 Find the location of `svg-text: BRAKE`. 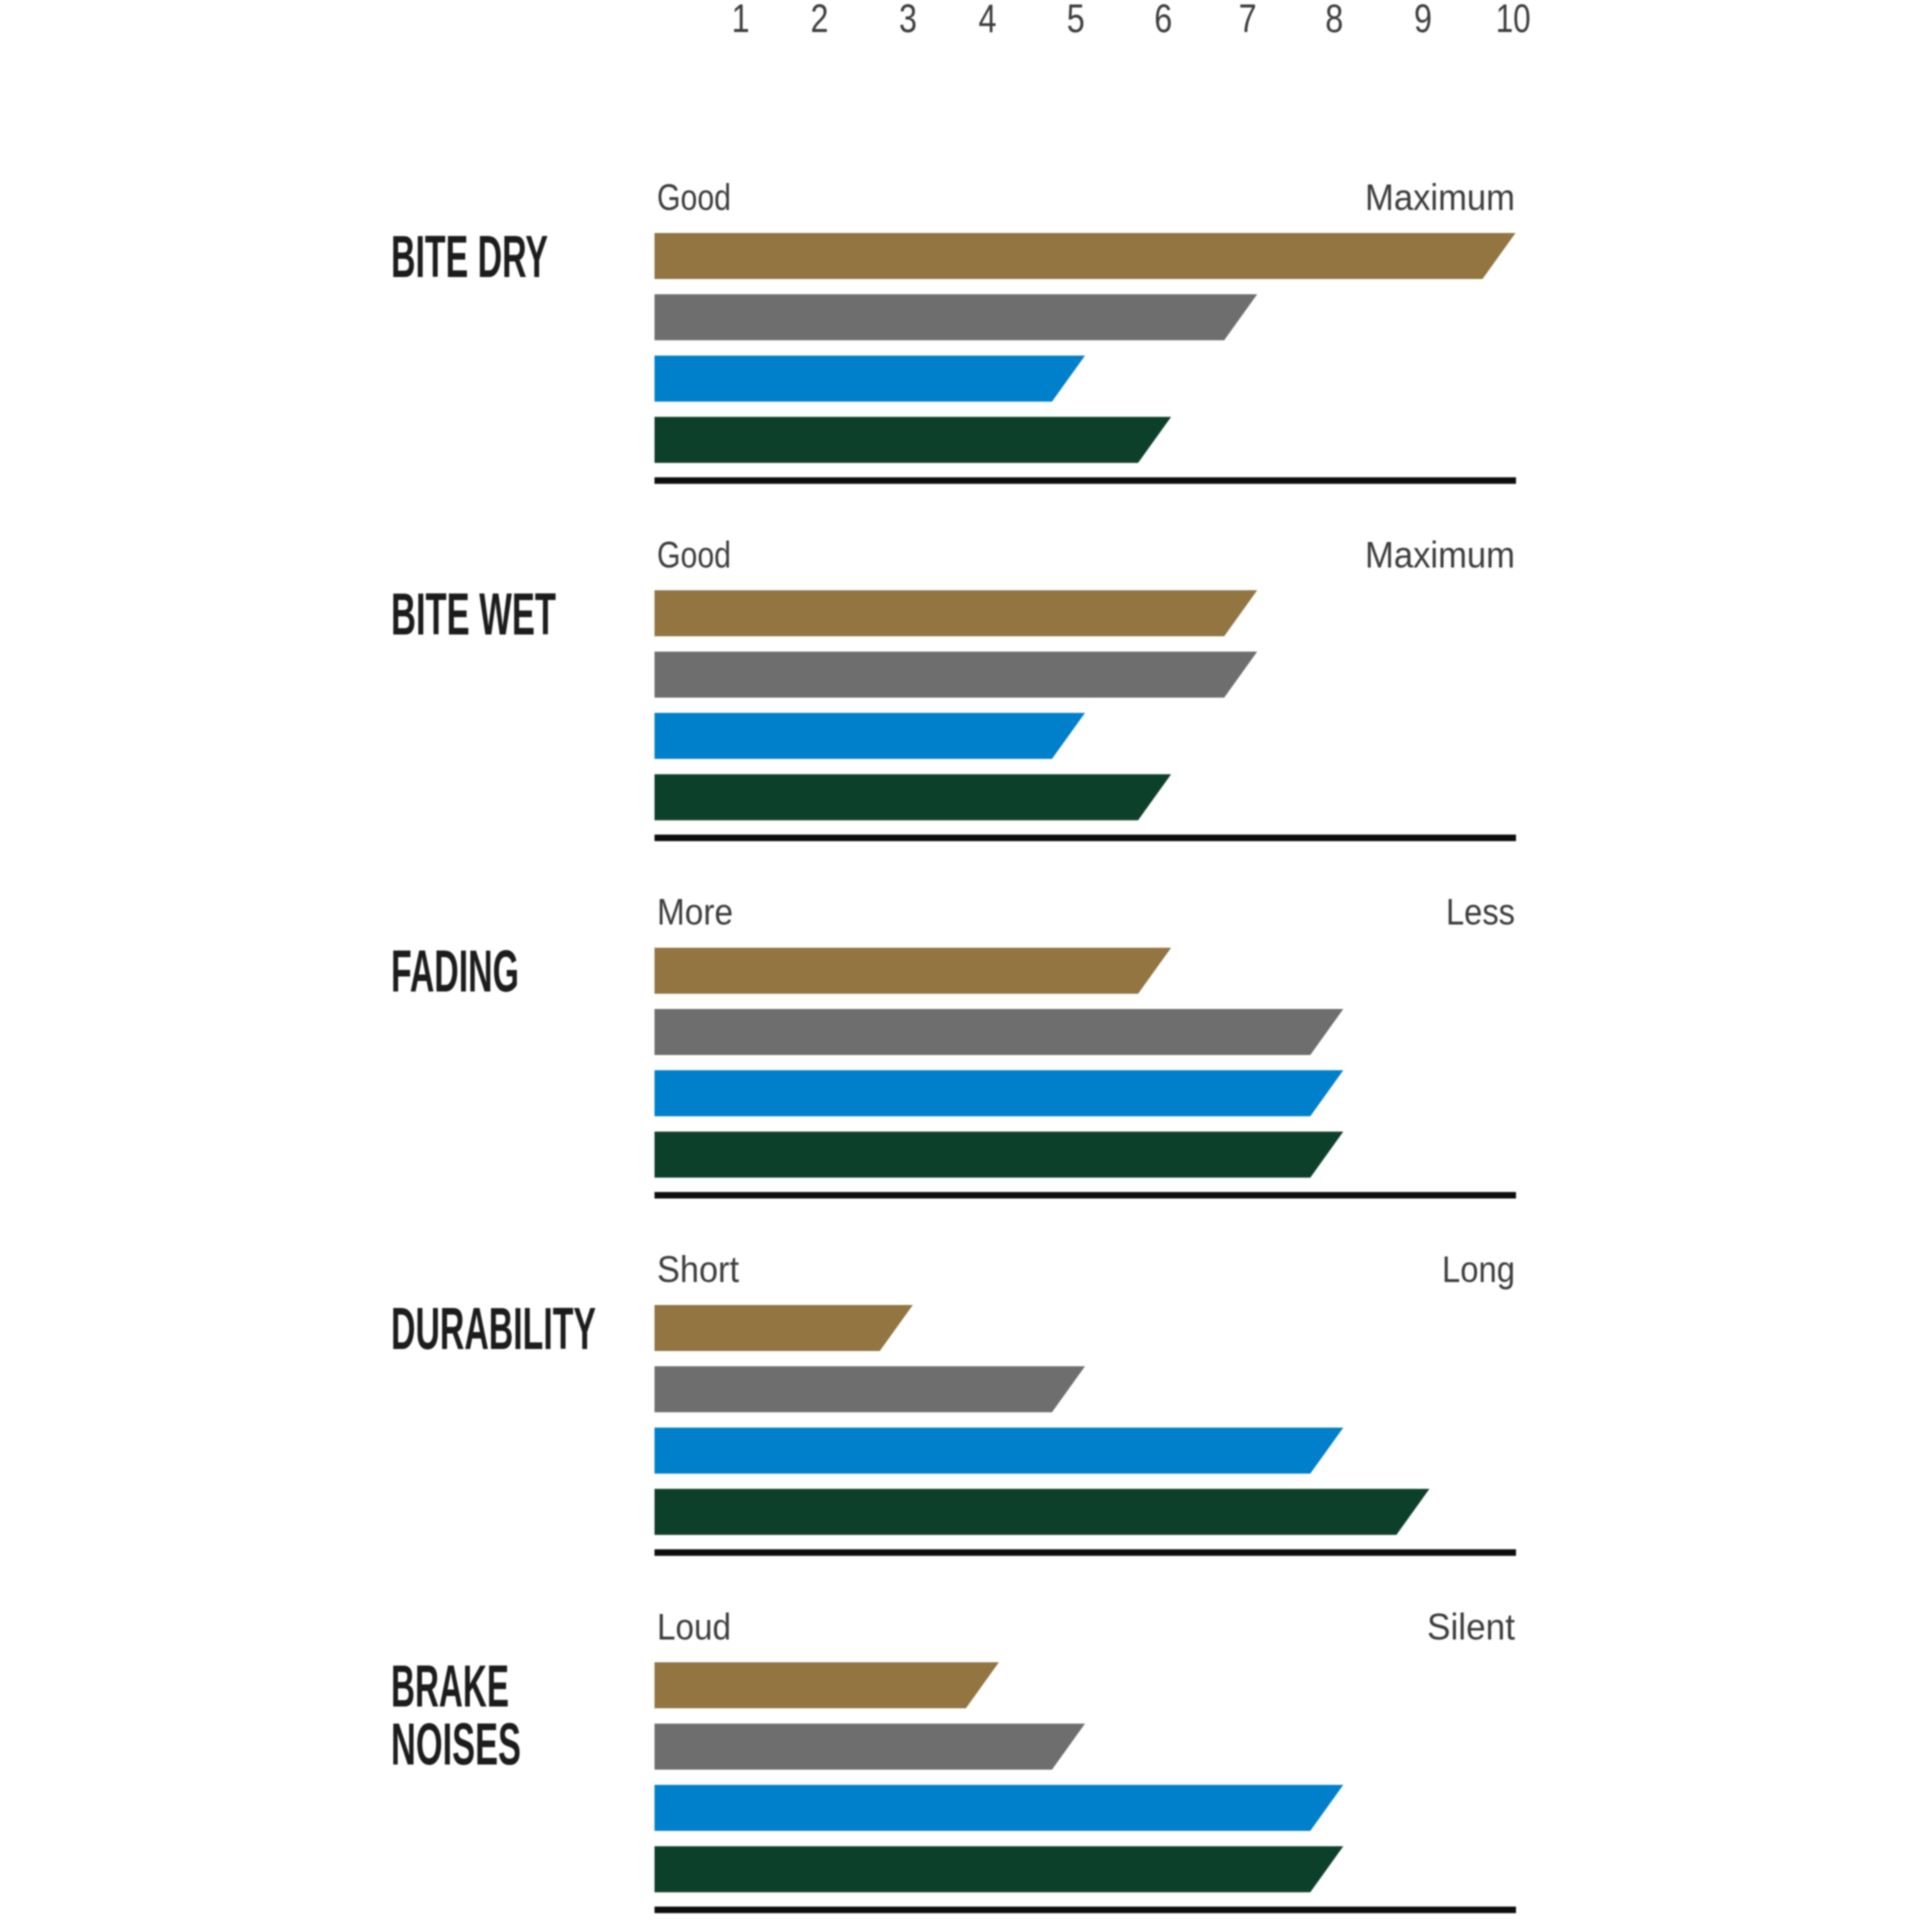

svg-text: BRAKE is located at coordinates (450, 1686).